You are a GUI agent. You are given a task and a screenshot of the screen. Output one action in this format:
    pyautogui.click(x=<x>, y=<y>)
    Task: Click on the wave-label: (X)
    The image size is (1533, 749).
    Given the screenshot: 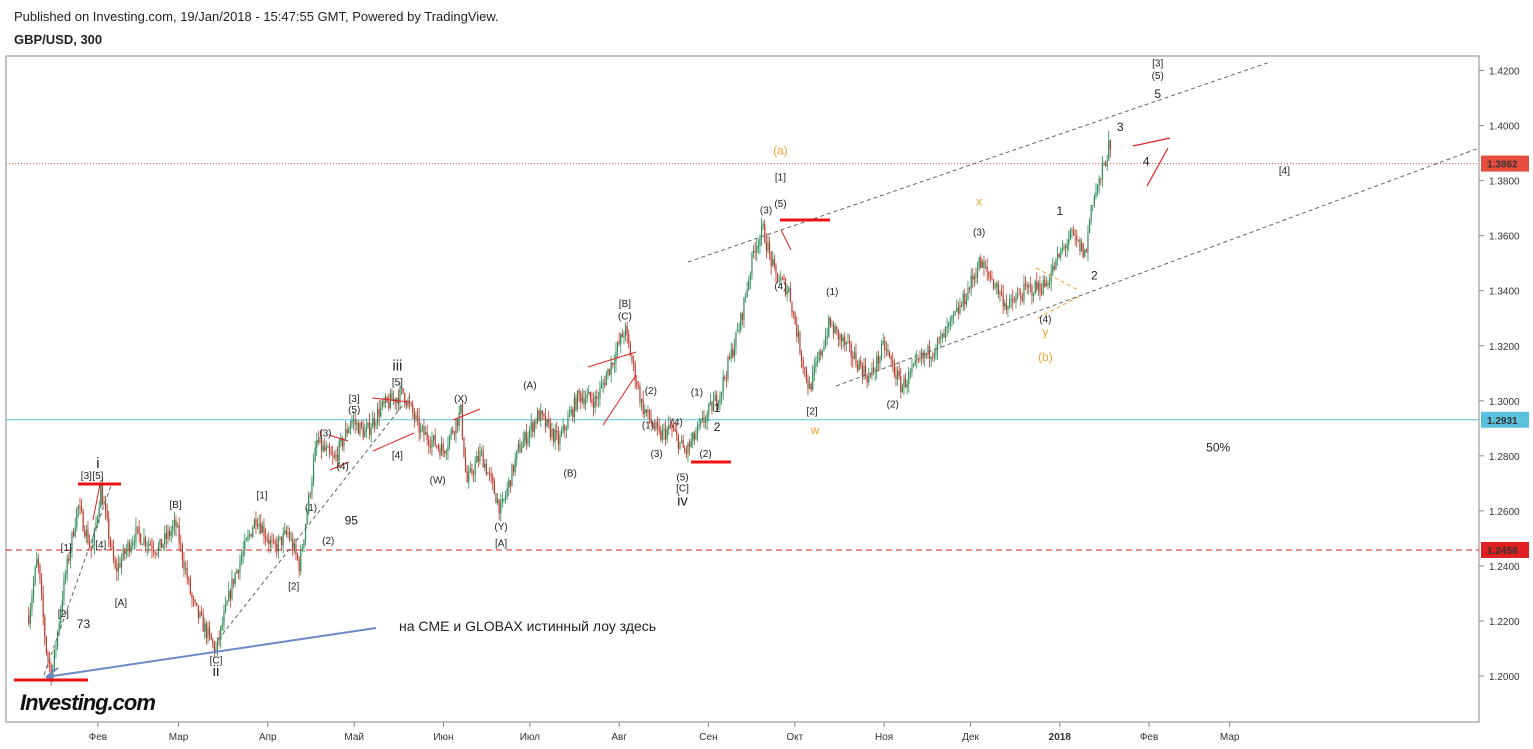 What is the action you would take?
    pyautogui.click(x=460, y=399)
    